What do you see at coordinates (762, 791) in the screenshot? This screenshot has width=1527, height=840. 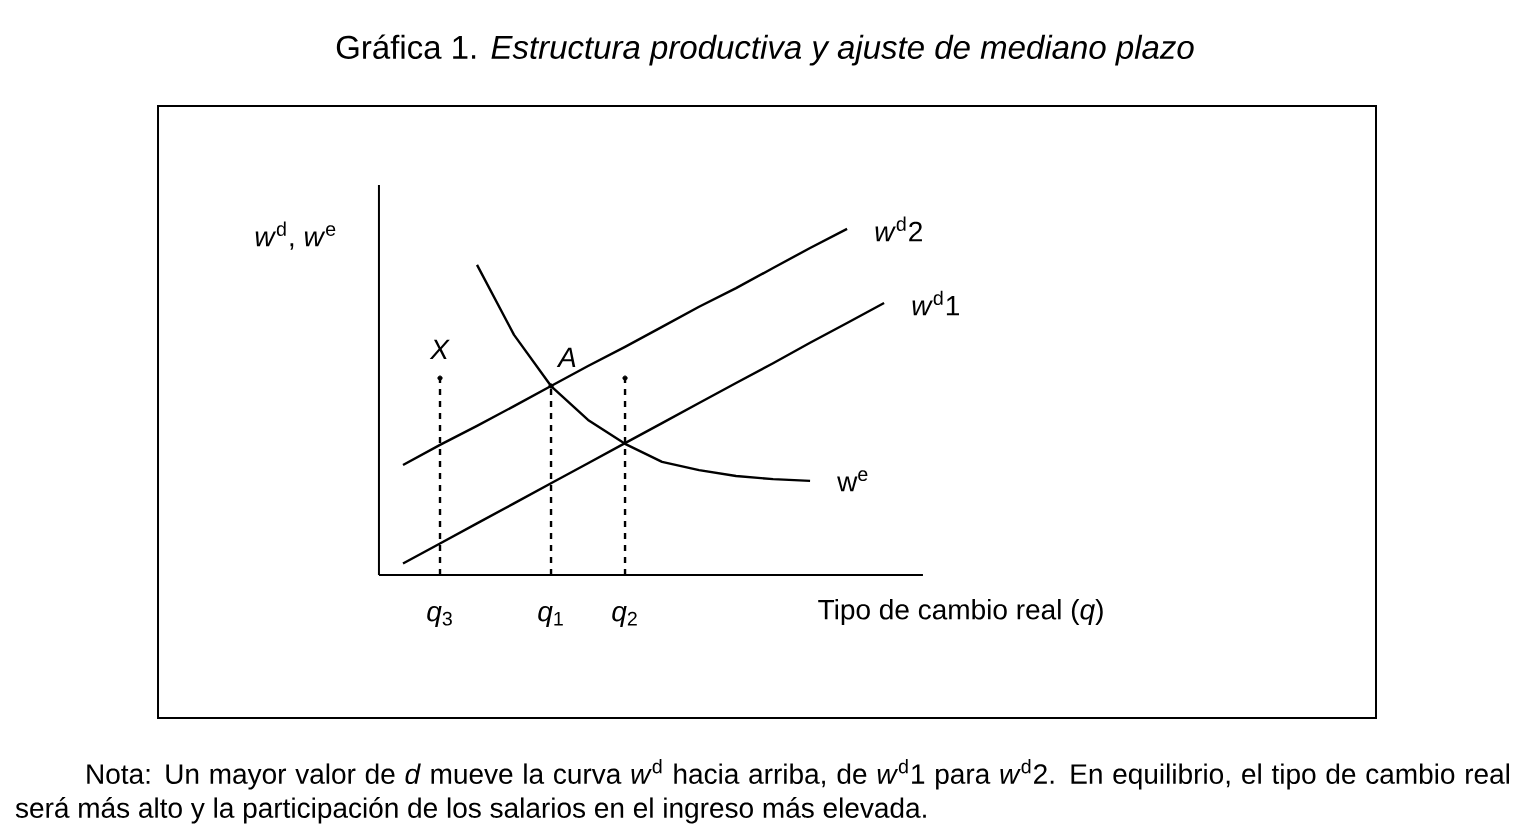 I see `text: Nota: Un mayor valor de d mueve la curva w$^{d}$ hacia arriba, de w$^{d}$1 para w$^{d}$2. En equilibrio, el tipo de cambio real será más alto y la participación de los salarios en el ingreso más elevada.` at bounding box center [762, 791].